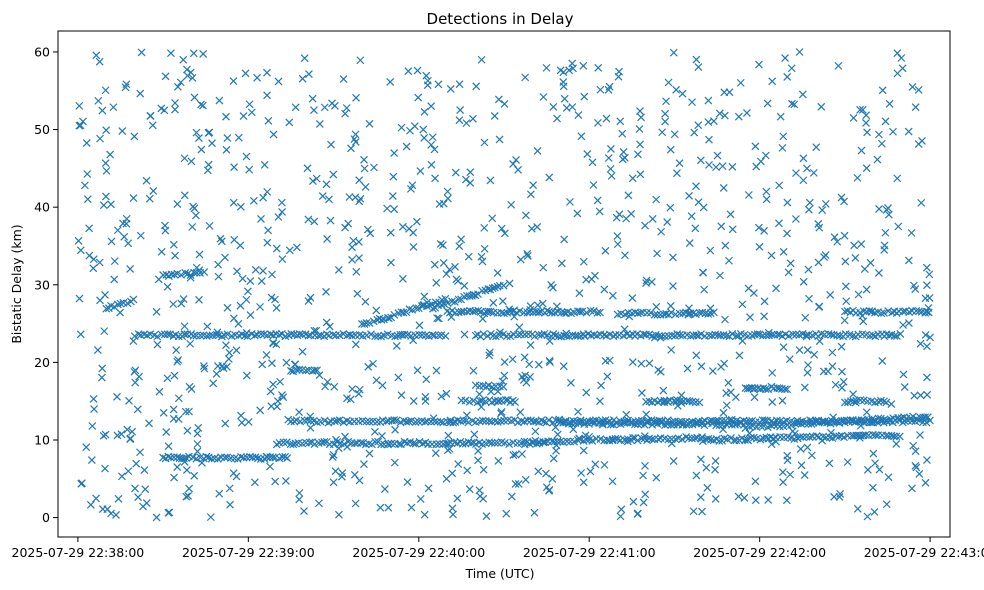 This screenshot has height=590, width=984. Describe the element at coordinates (42, 129) in the screenshot. I see `y-tick-label: 50` at that location.